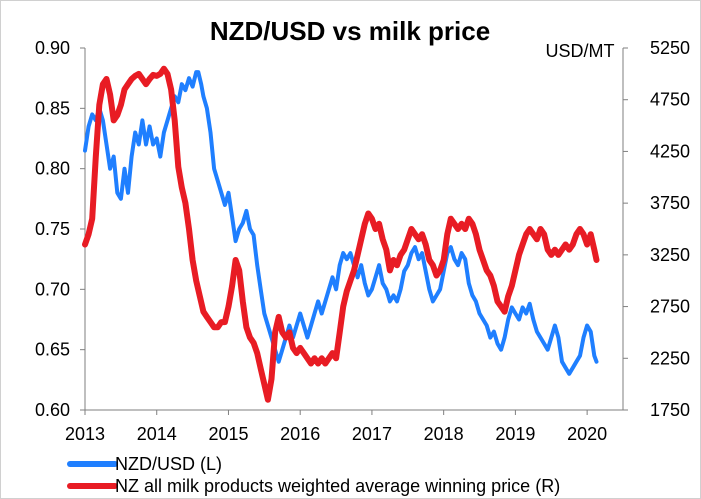 Image resolution: width=701 pixels, height=499 pixels. Describe the element at coordinates (670, 410) in the screenshot. I see `right-tick-label: 1750` at that location.